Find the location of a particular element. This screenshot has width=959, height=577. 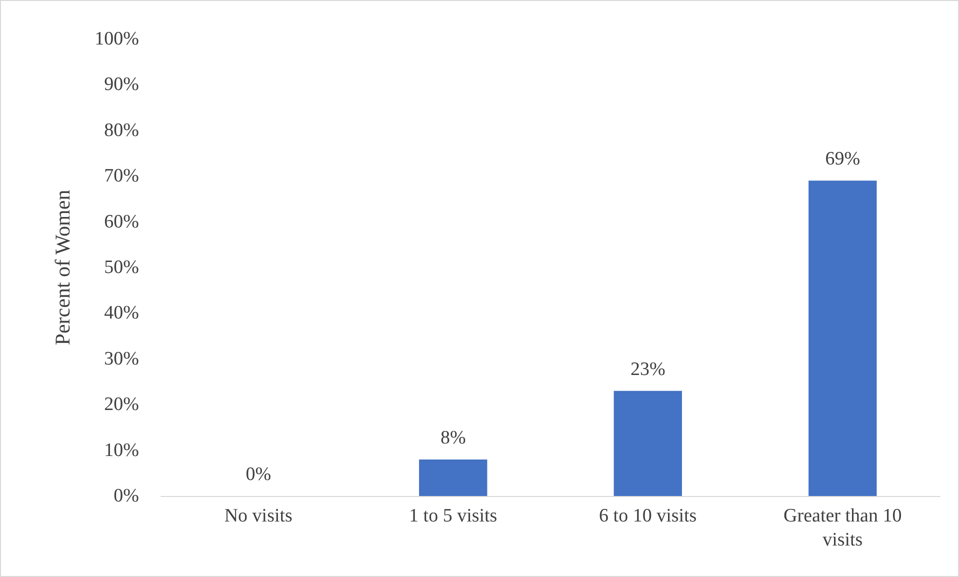

x-tick-label: Greater than 10 visits is located at coordinates (843, 528).